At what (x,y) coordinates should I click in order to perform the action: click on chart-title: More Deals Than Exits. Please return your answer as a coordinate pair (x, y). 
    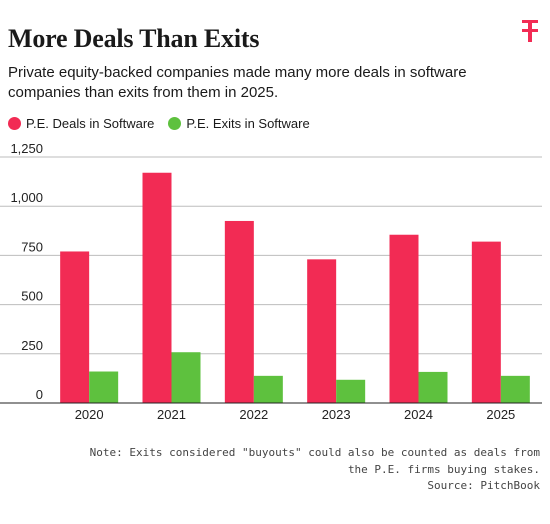
    Looking at the image, I should click on (134, 38).